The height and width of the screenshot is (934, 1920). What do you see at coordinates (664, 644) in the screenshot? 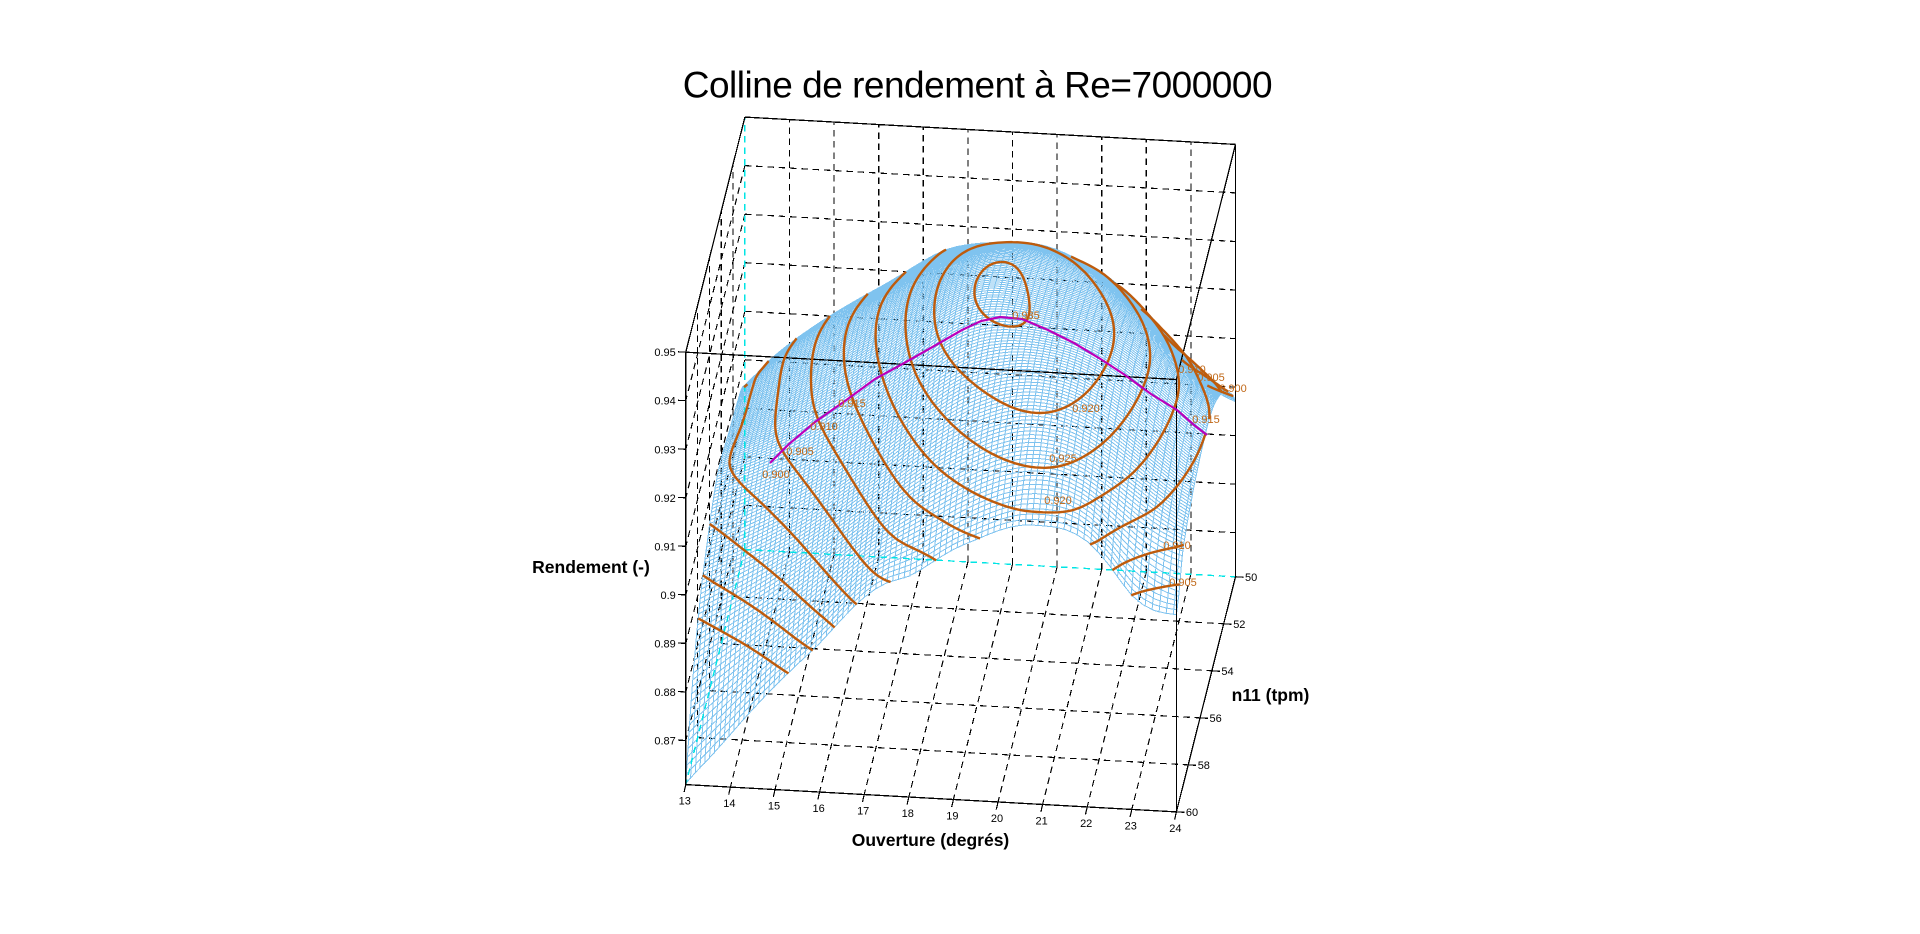
I see `svg-text: 0.89` at bounding box center [664, 644].